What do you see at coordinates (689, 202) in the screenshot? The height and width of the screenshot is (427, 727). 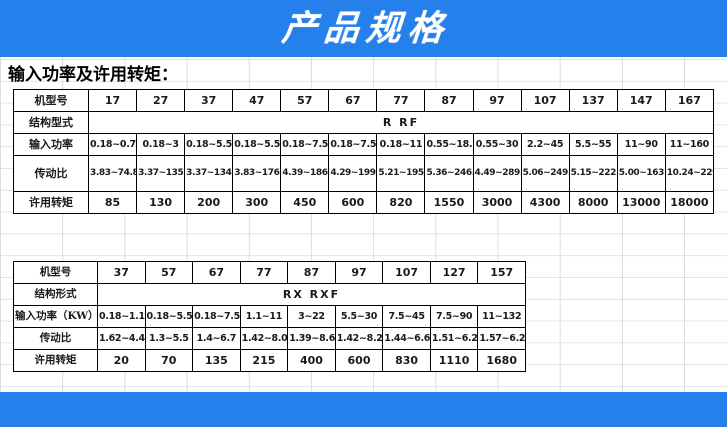 I see `cell-torque: 18000` at bounding box center [689, 202].